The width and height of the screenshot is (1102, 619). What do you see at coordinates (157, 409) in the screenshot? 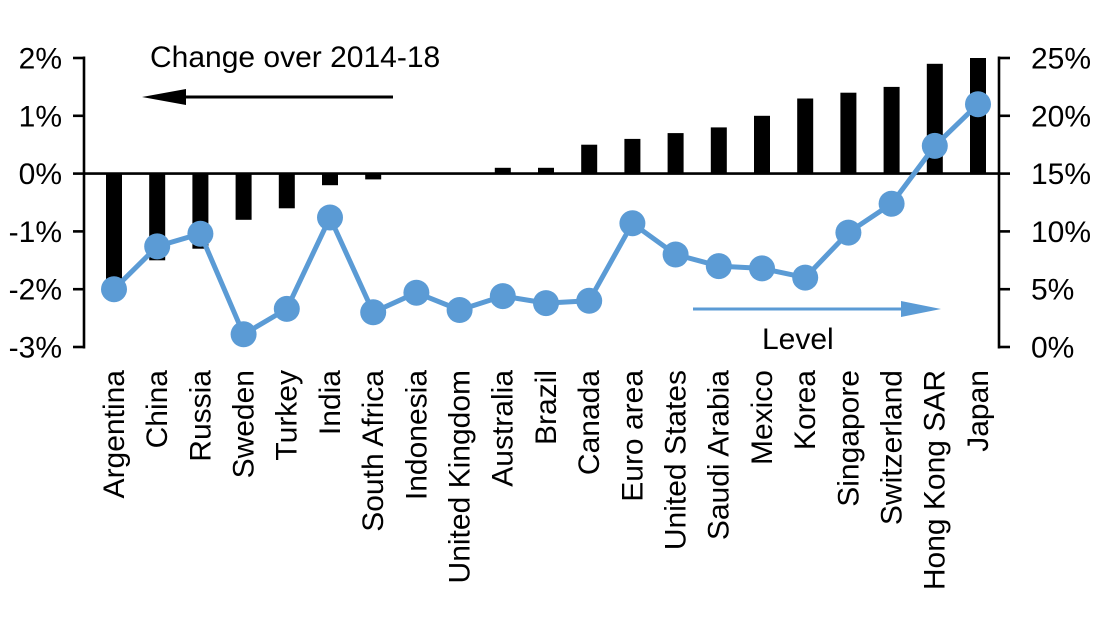
I see `category-label-china: China` at bounding box center [157, 409].